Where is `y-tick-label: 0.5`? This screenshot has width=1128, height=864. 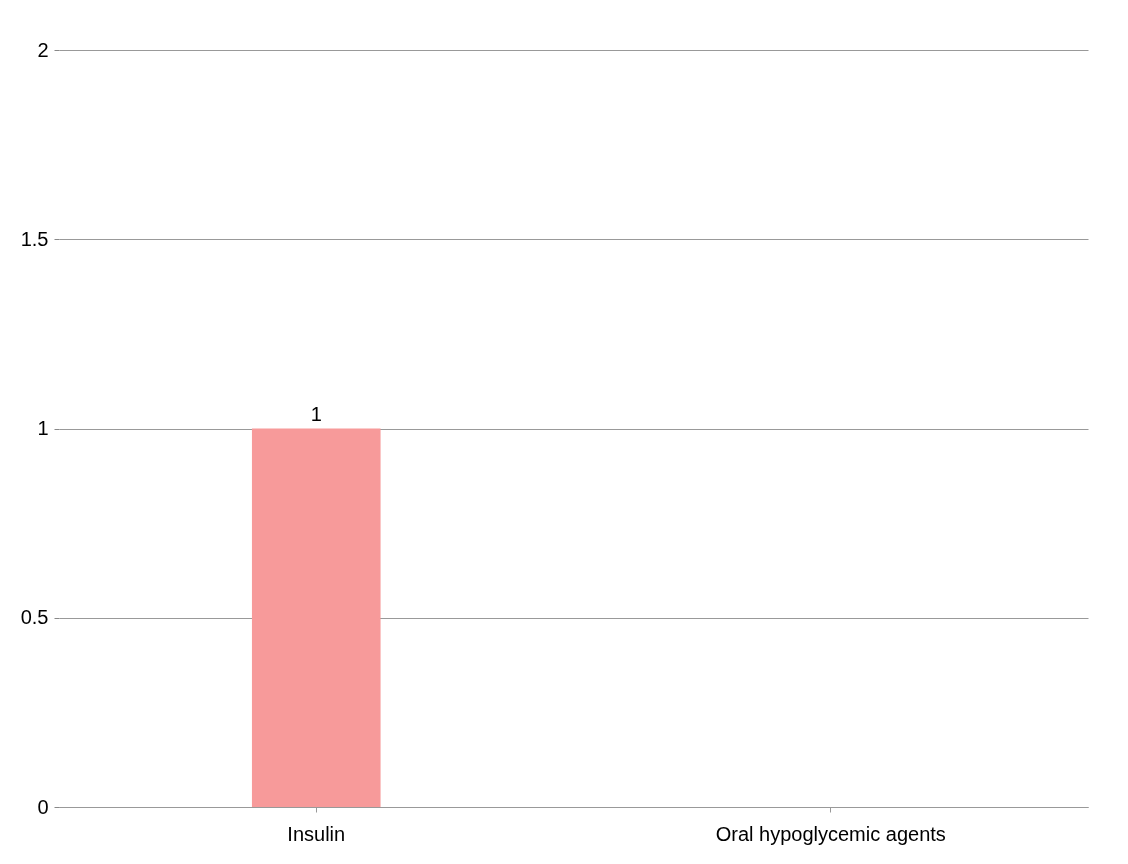
y-tick-label: 0.5 is located at coordinates (34, 617).